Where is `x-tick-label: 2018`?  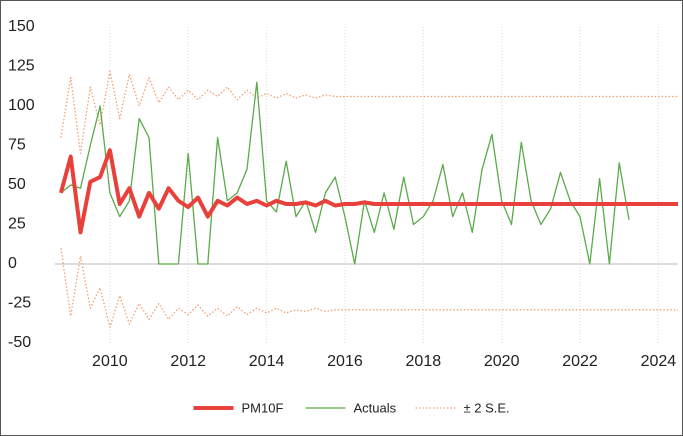 x-tick-label: 2018 is located at coordinates (424, 361).